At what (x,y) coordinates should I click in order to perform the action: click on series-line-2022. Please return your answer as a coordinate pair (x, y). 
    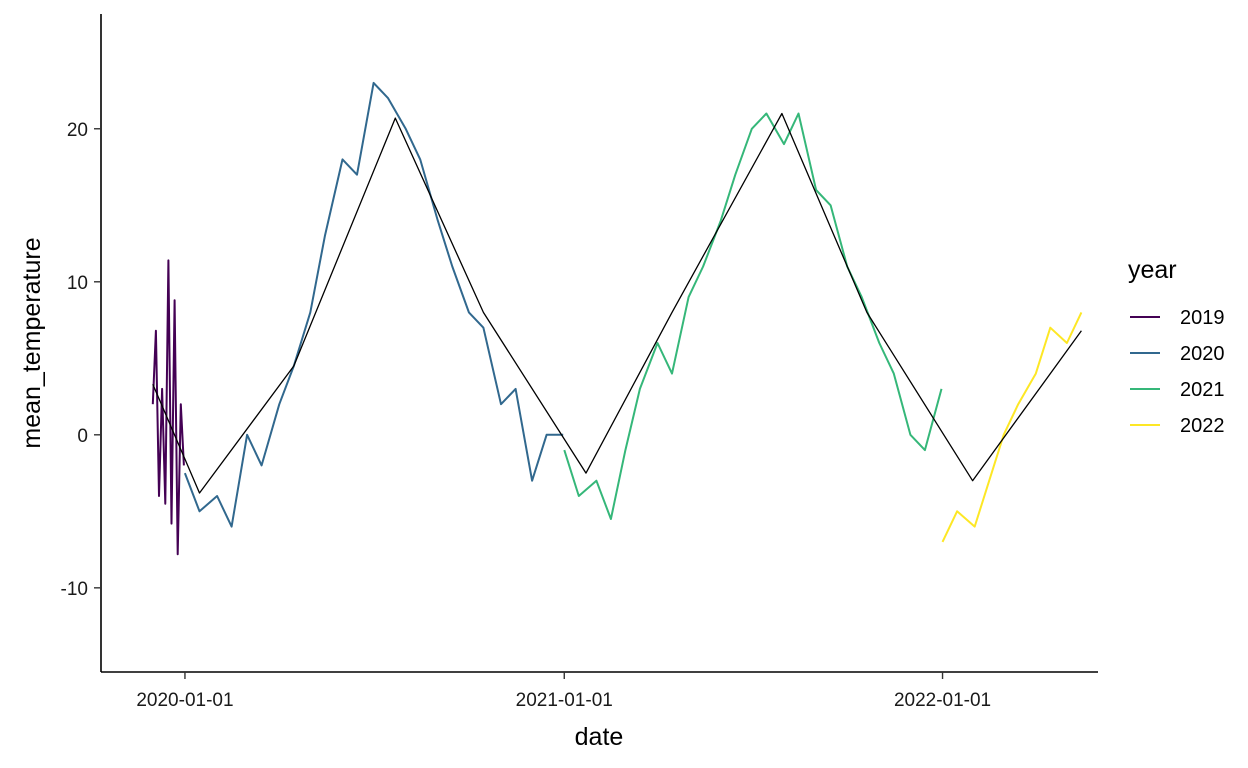
    Looking at the image, I should click on (1012, 427).